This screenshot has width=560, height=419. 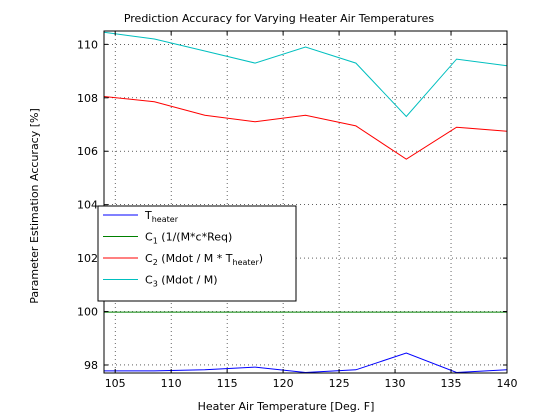 I want to click on legend-label-1: Theater, so click(x=161, y=216).